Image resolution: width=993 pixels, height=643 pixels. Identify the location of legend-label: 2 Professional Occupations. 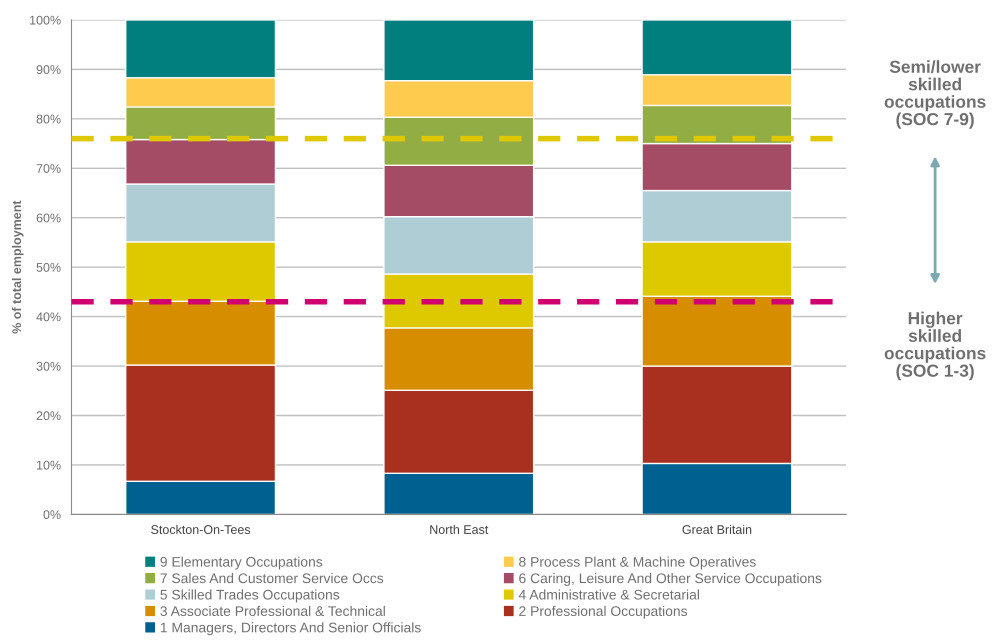
(603, 612).